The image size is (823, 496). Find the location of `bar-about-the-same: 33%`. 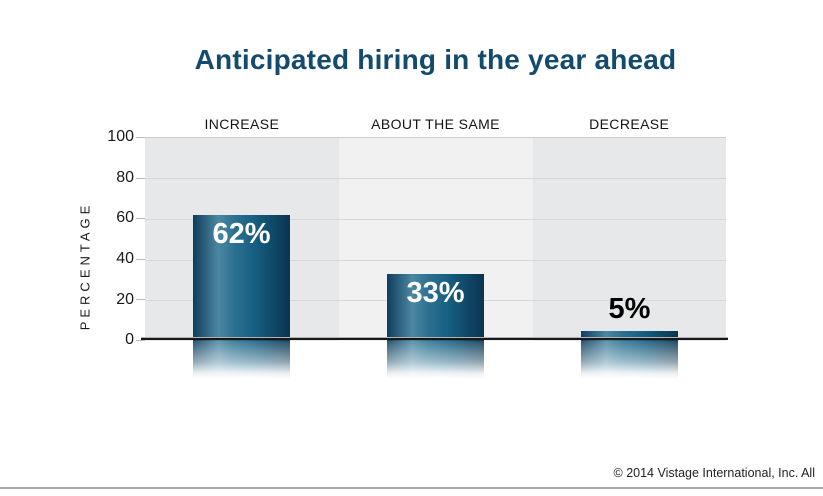

bar-about-the-same: 33% is located at coordinates (435, 307).